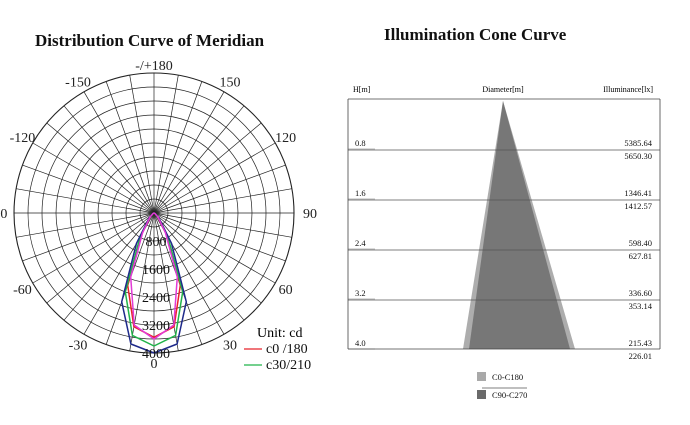 This screenshot has height=425, width=690. I want to click on cone-row-height: 1.6, so click(360, 193).